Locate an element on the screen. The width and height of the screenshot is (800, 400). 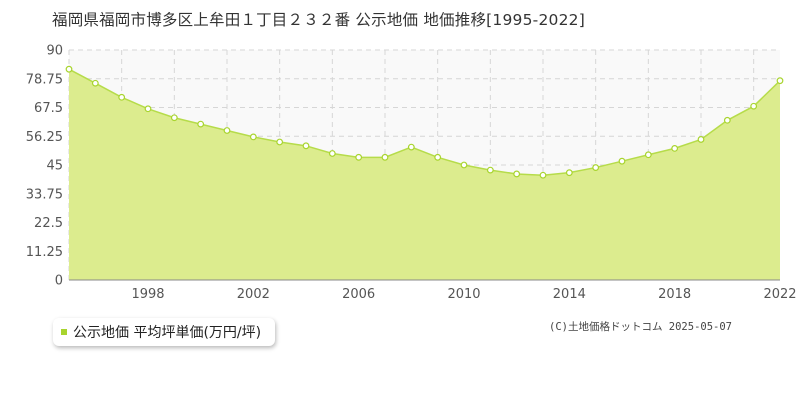
y-tick-label: 11.25 is located at coordinates (44, 252).